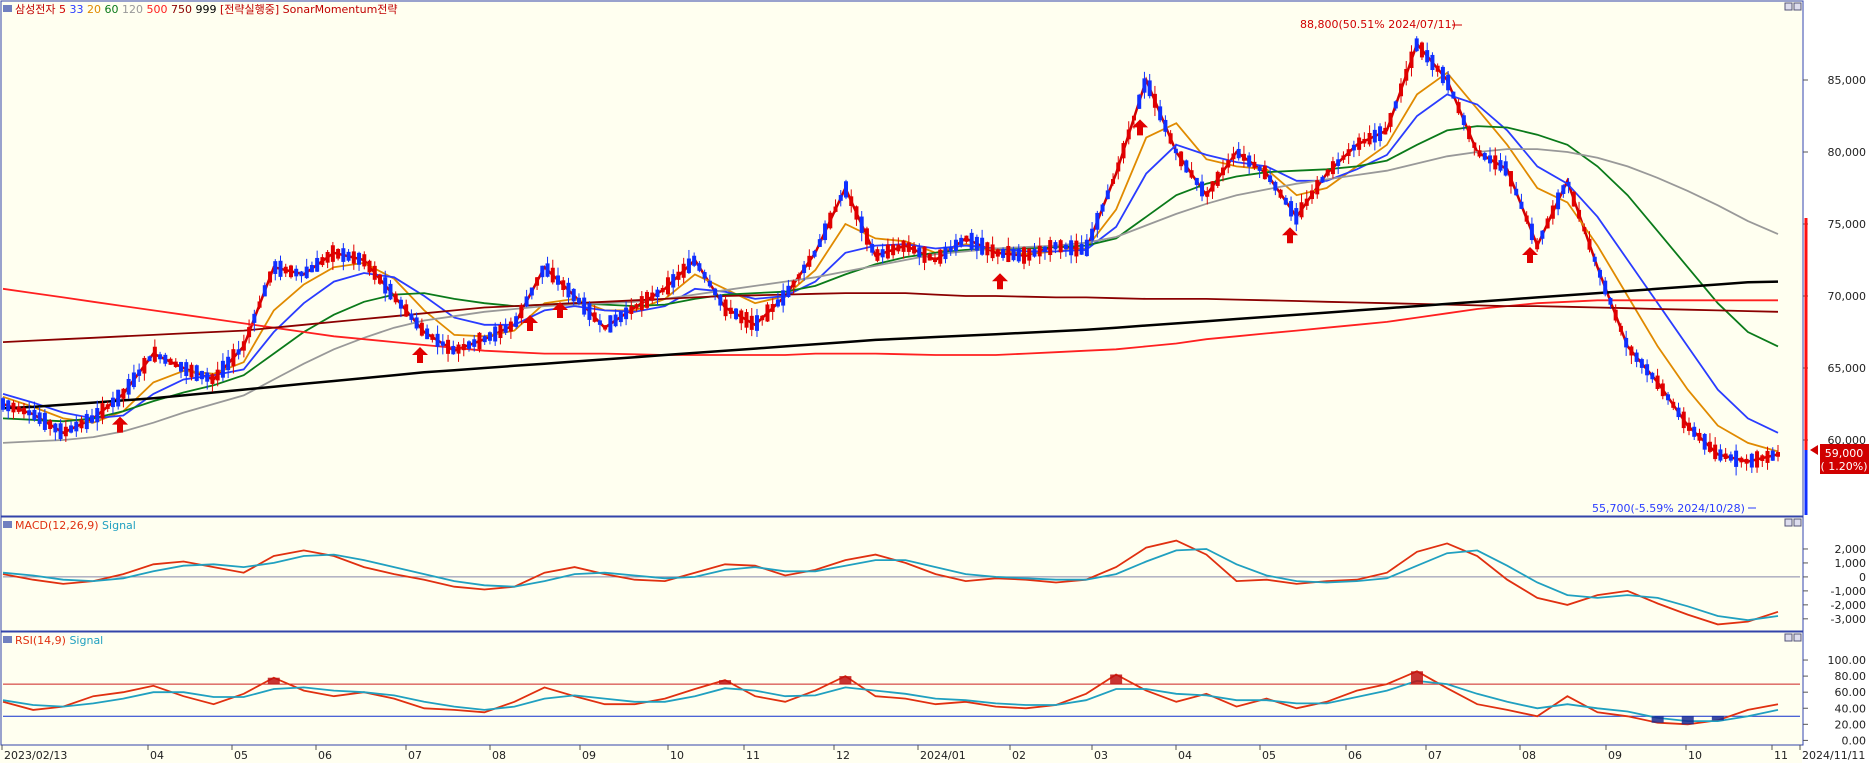  I want to click on y-tick-label: 0, so click(1862, 577).